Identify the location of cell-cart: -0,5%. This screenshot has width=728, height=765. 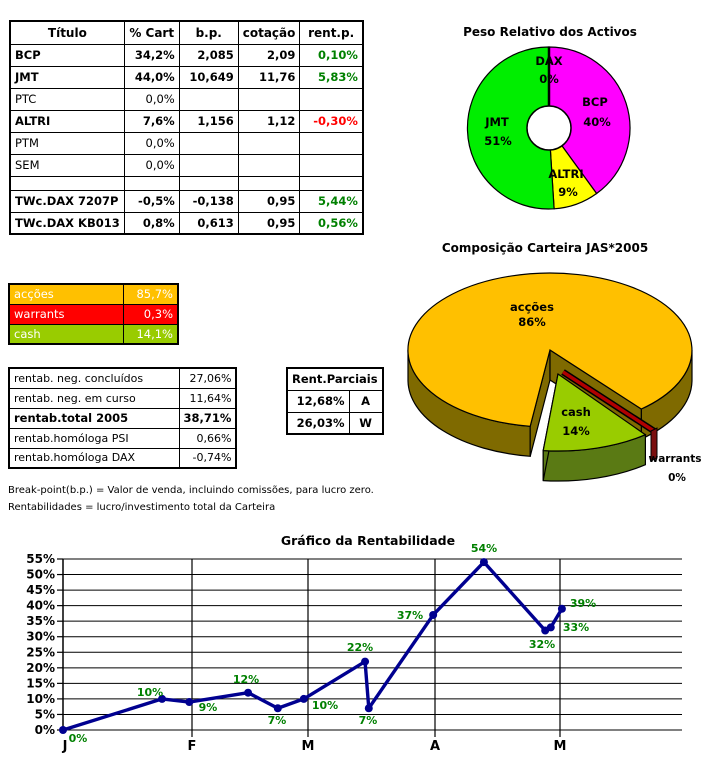
(151, 201).